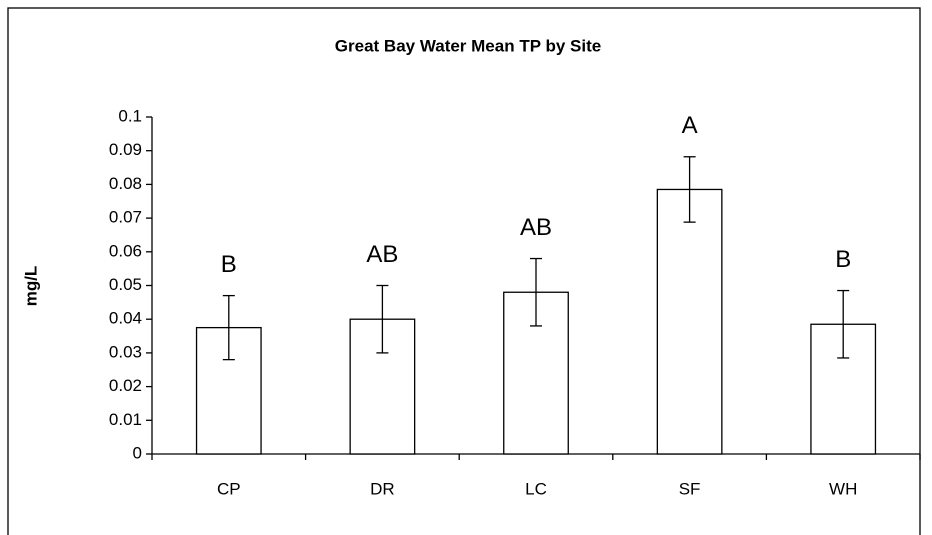 Image resolution: width=932 pixels, height=535 pixels. Describe the element at coordinates (843, 488) in the screenshot. I see `x-tick-label: WH` at that location.